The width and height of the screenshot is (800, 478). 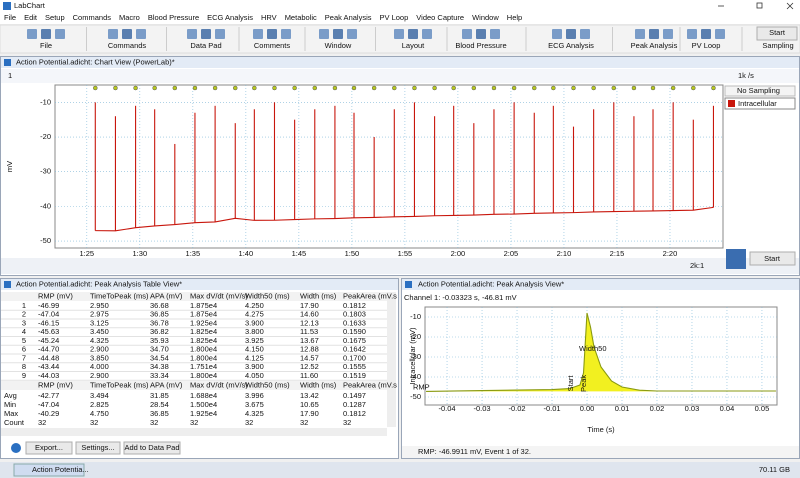 What do you see at coordinates (758, 90) in the screenshot?
I see `sampling-mode: No Sampling` at bounding box center [758, 90].